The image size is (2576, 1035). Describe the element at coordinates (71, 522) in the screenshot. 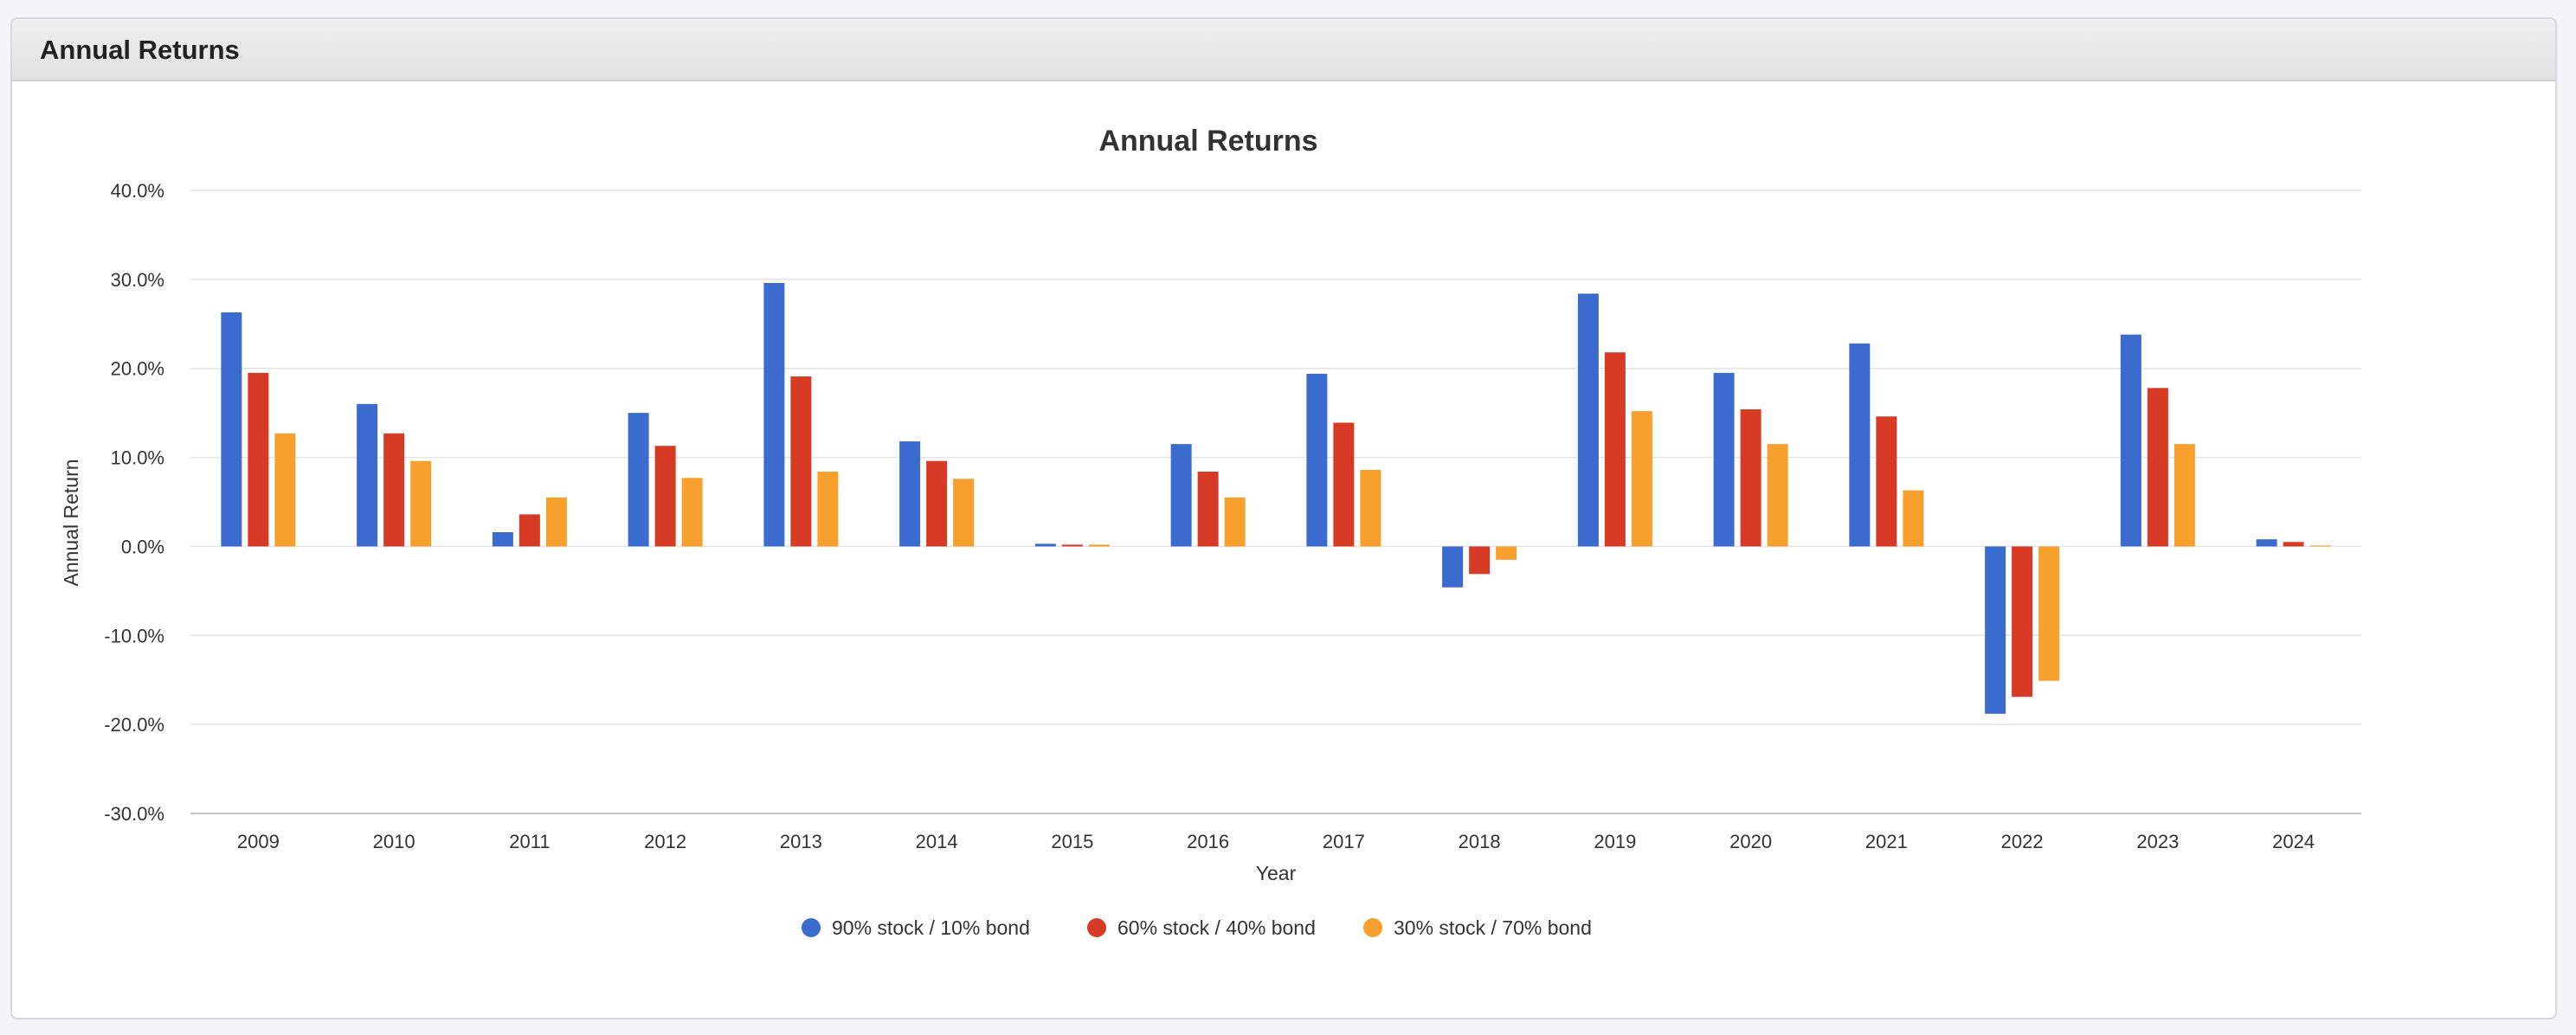

I see `y-axis-label: Annual Return` at that location.